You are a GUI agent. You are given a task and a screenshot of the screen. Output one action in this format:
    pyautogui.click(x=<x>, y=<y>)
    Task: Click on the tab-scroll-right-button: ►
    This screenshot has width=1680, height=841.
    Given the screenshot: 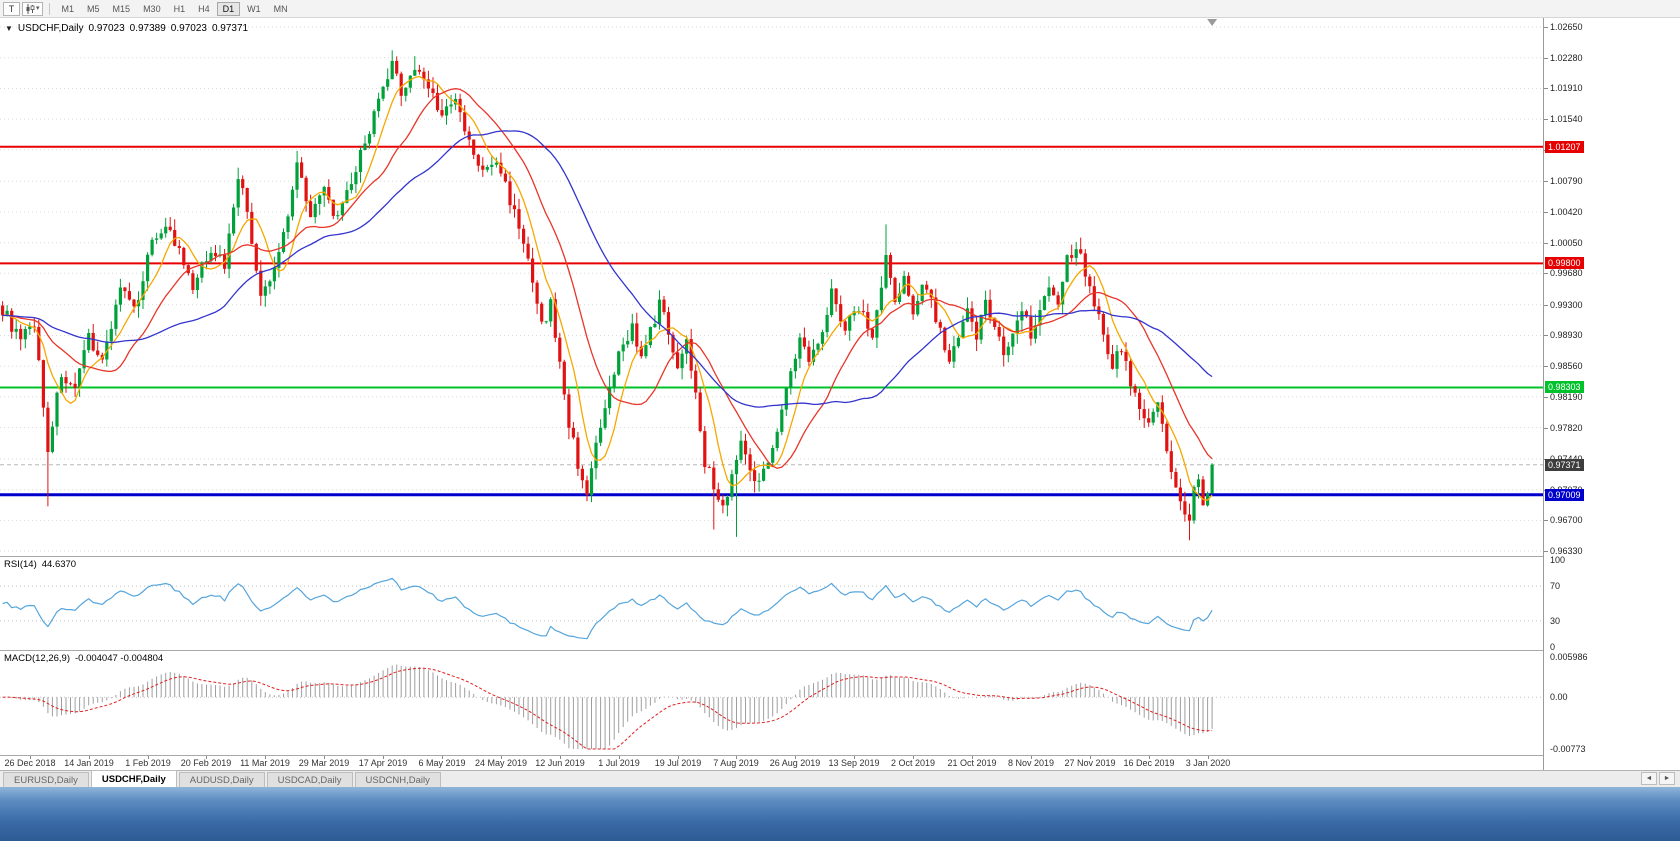 What is the action you would take?
    pyautogui.click(x=1667, y=778)
    